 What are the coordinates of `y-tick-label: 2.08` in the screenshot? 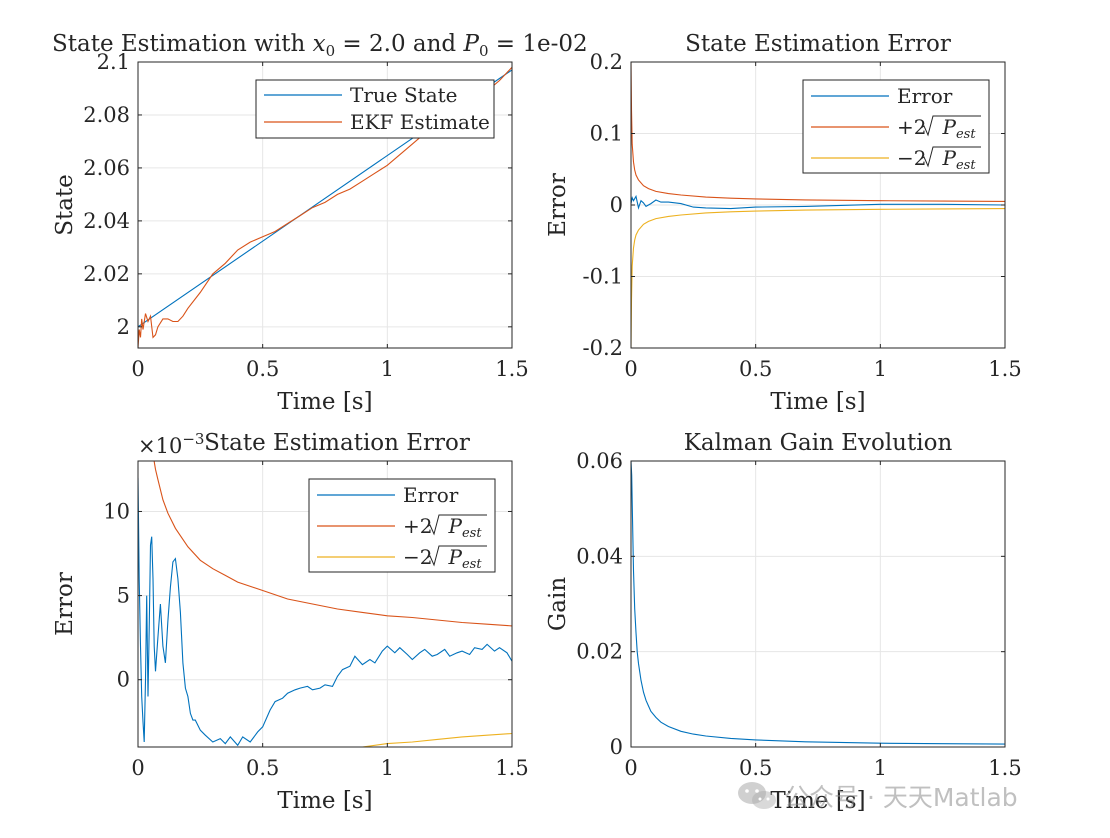 It's located at (106, 115).